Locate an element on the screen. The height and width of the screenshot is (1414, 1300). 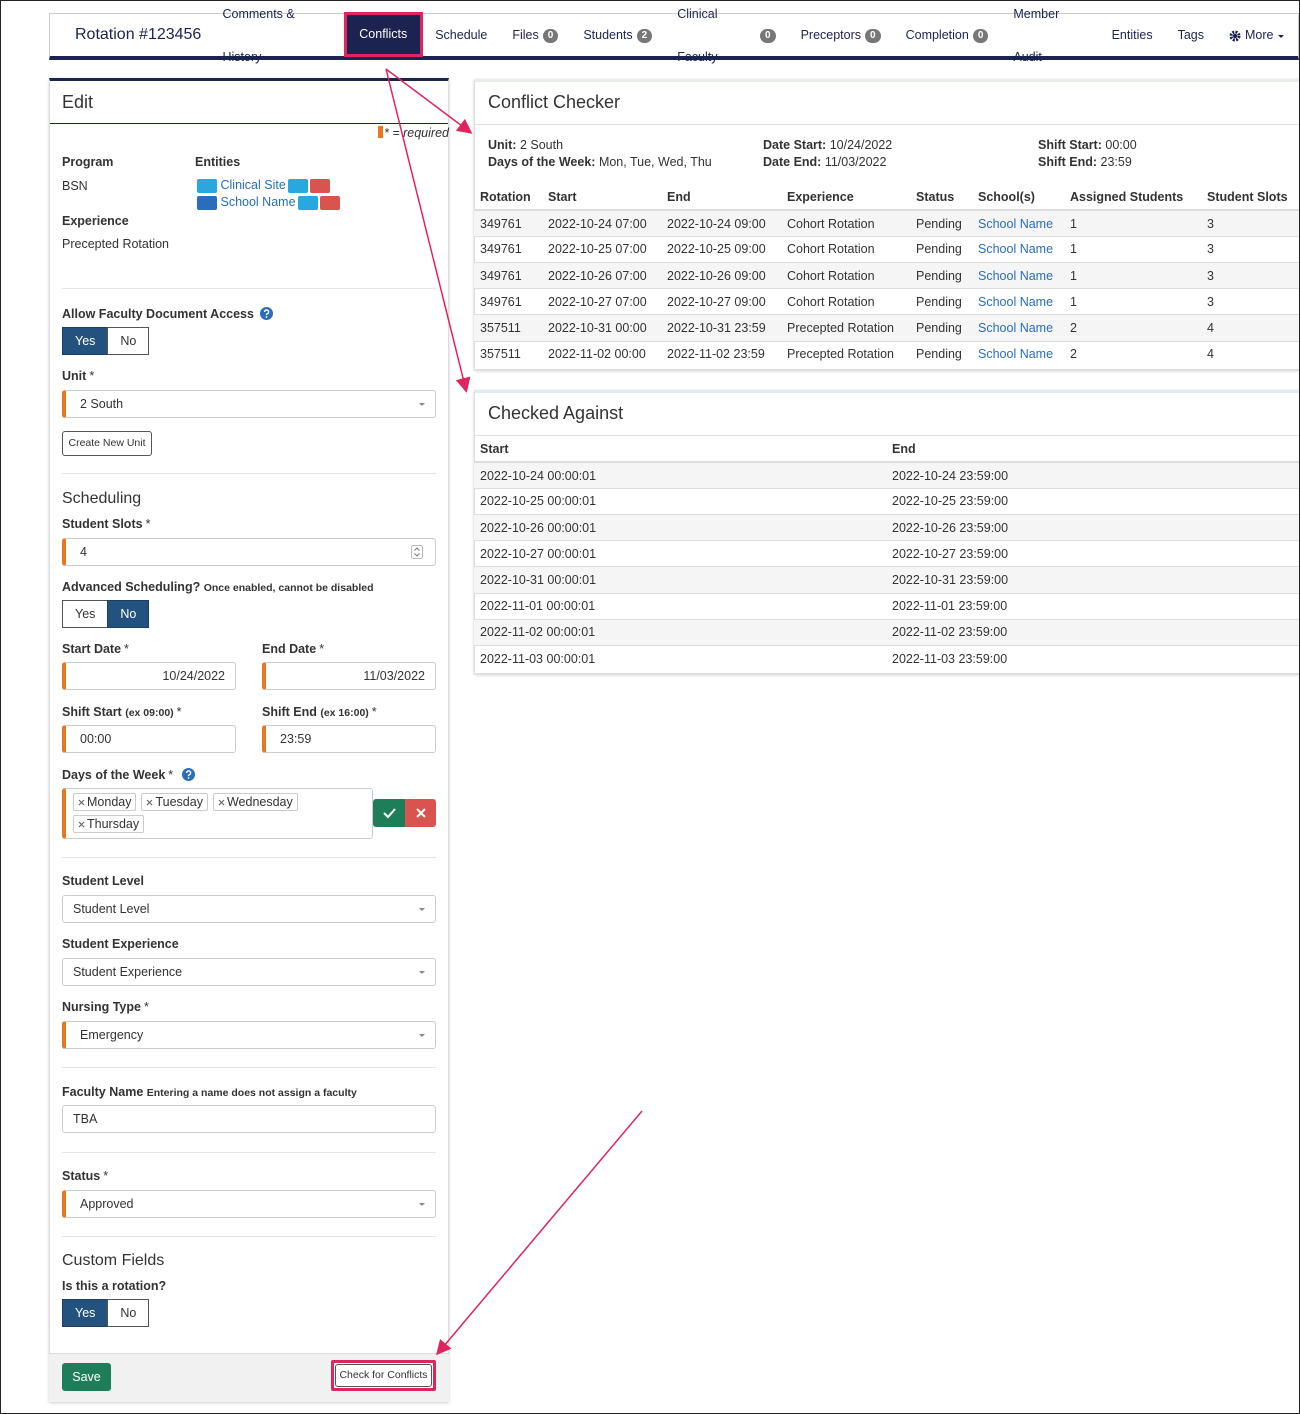
table-row: 2022-10-31 00:00:01 2022-10-31 23:59:00 is located at coordinates (886, 580).